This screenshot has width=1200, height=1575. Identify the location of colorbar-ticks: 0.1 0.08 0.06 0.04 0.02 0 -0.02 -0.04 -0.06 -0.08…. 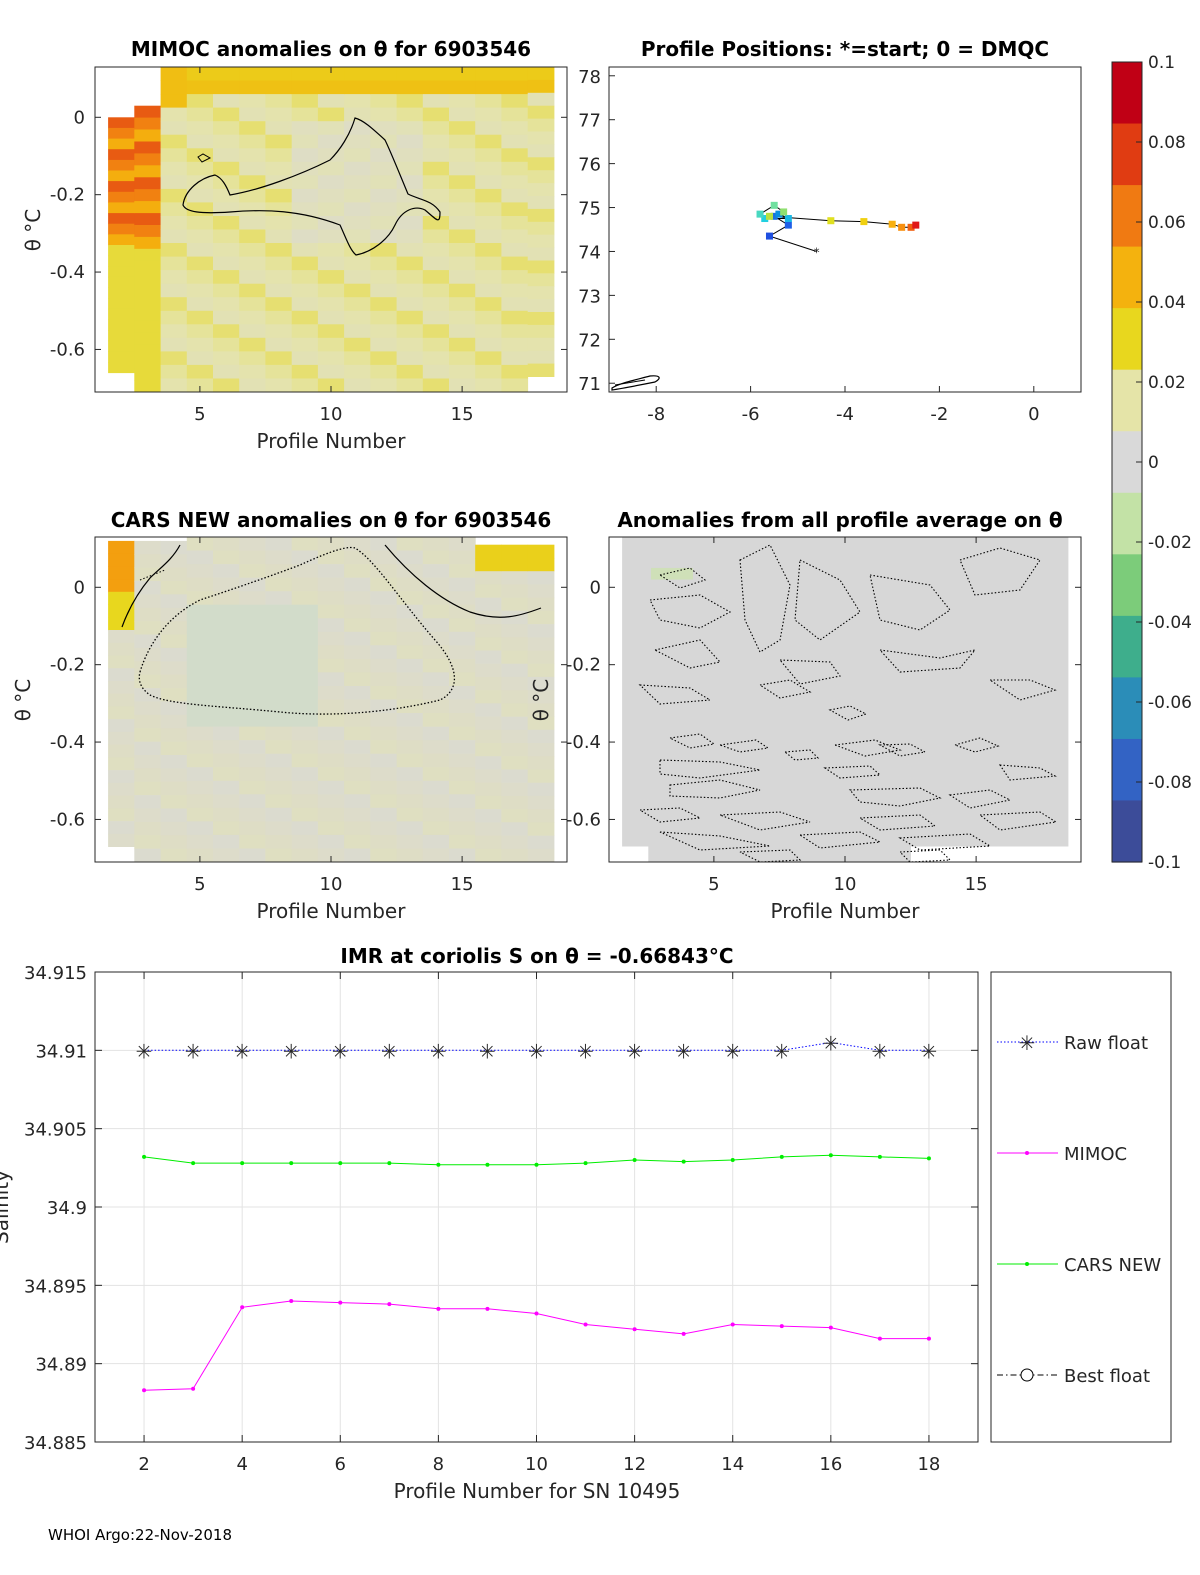
(1164, 463).